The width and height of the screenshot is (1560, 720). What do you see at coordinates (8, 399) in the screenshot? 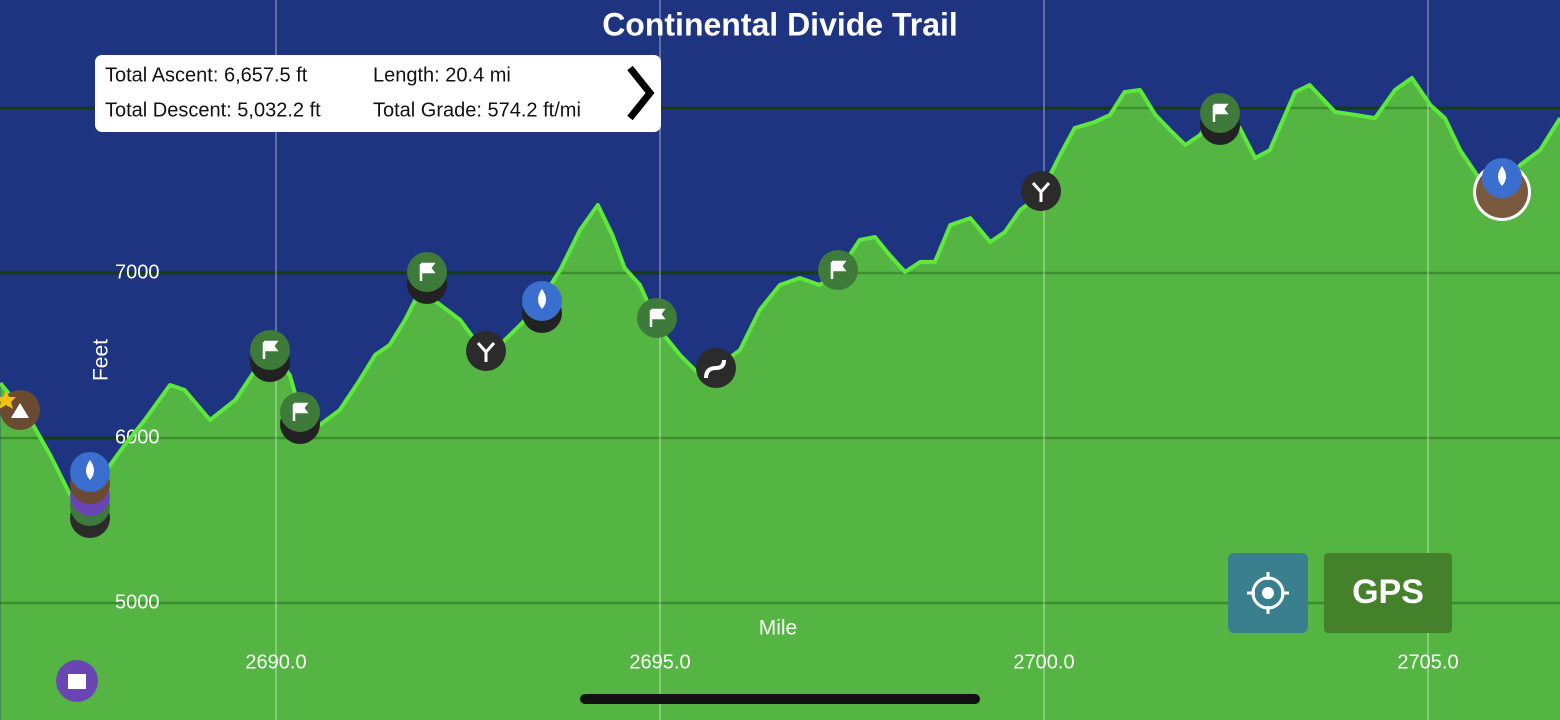
I see `star-icon` at bounding box center [8, 399].